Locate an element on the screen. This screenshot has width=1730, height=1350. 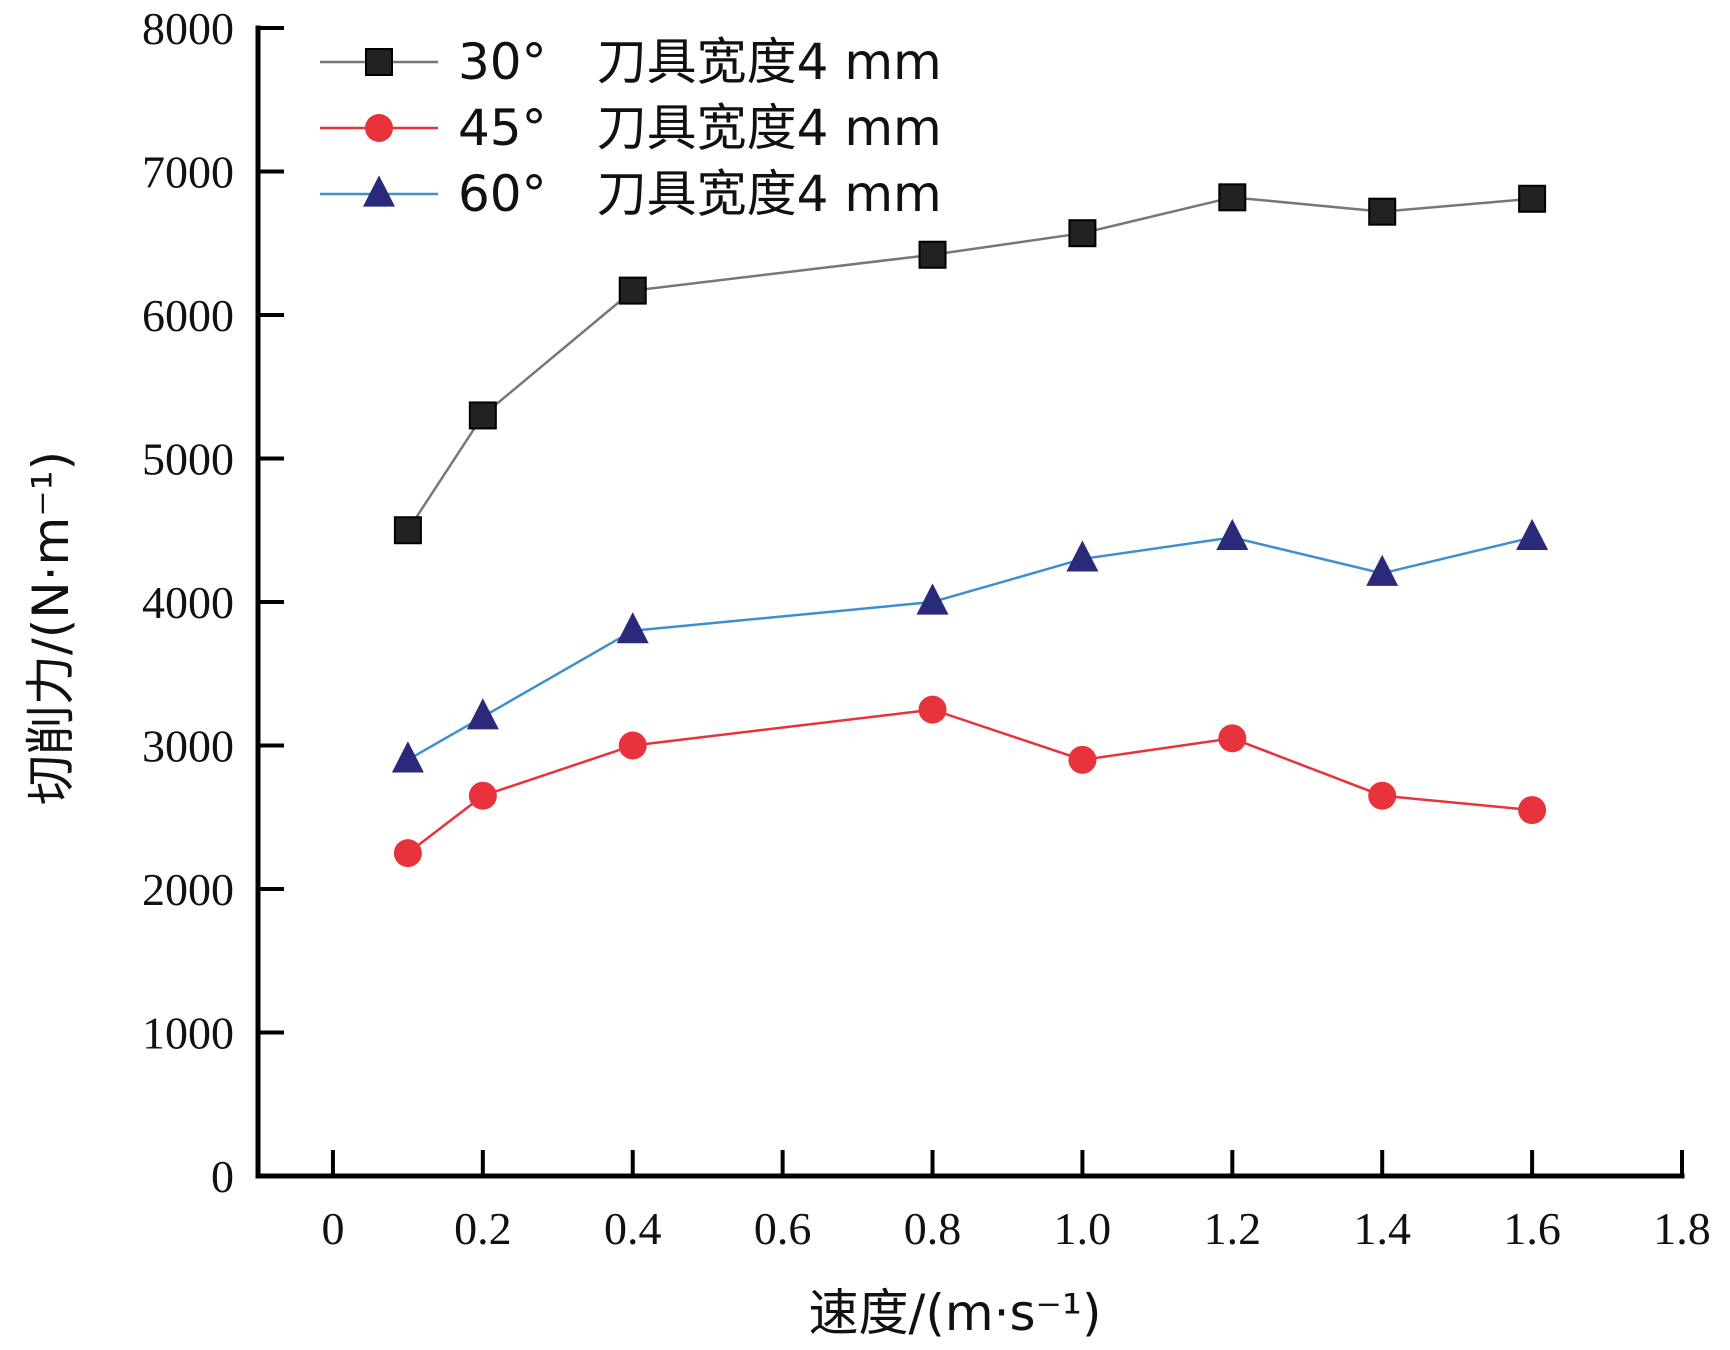
y-tick-label: 2000 is located at coordinates (188, 889).